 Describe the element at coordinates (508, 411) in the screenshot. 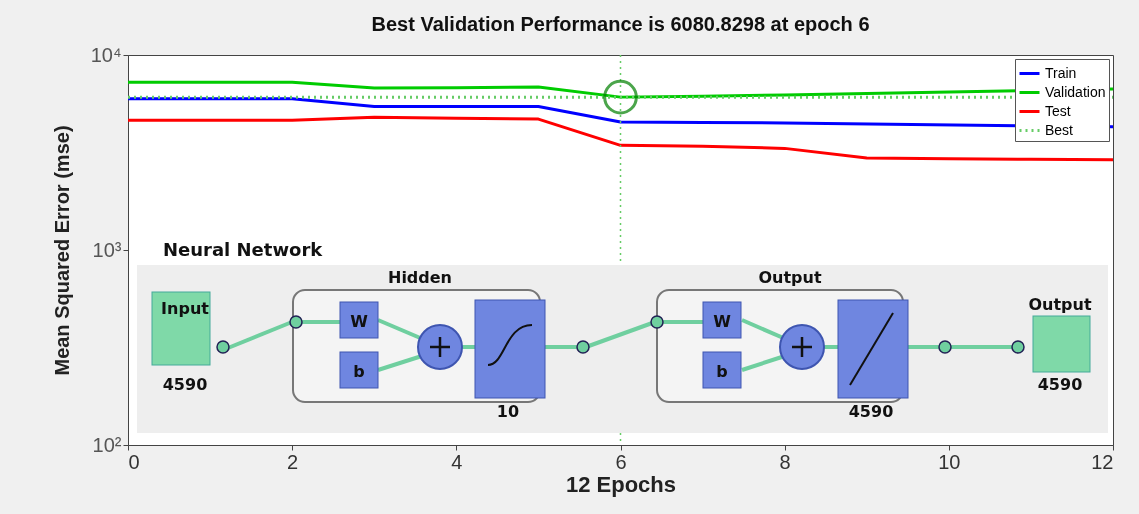

I see `annotation: 10` at that location.